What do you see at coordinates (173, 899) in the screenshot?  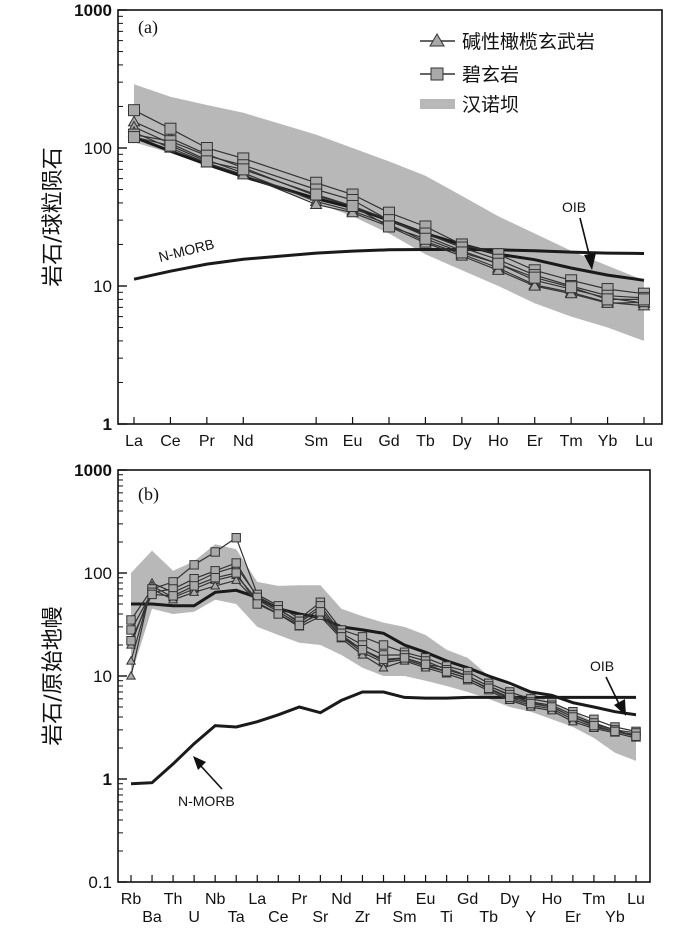 I see `x-tick-label-th: Th` at bounding box center [173, 899].